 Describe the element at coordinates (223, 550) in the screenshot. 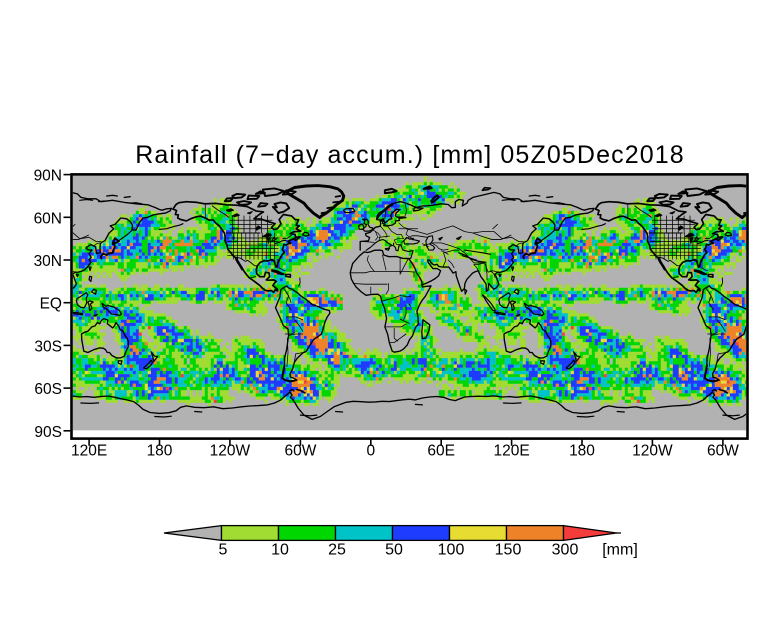

I see `svg-text: 5` at that location.